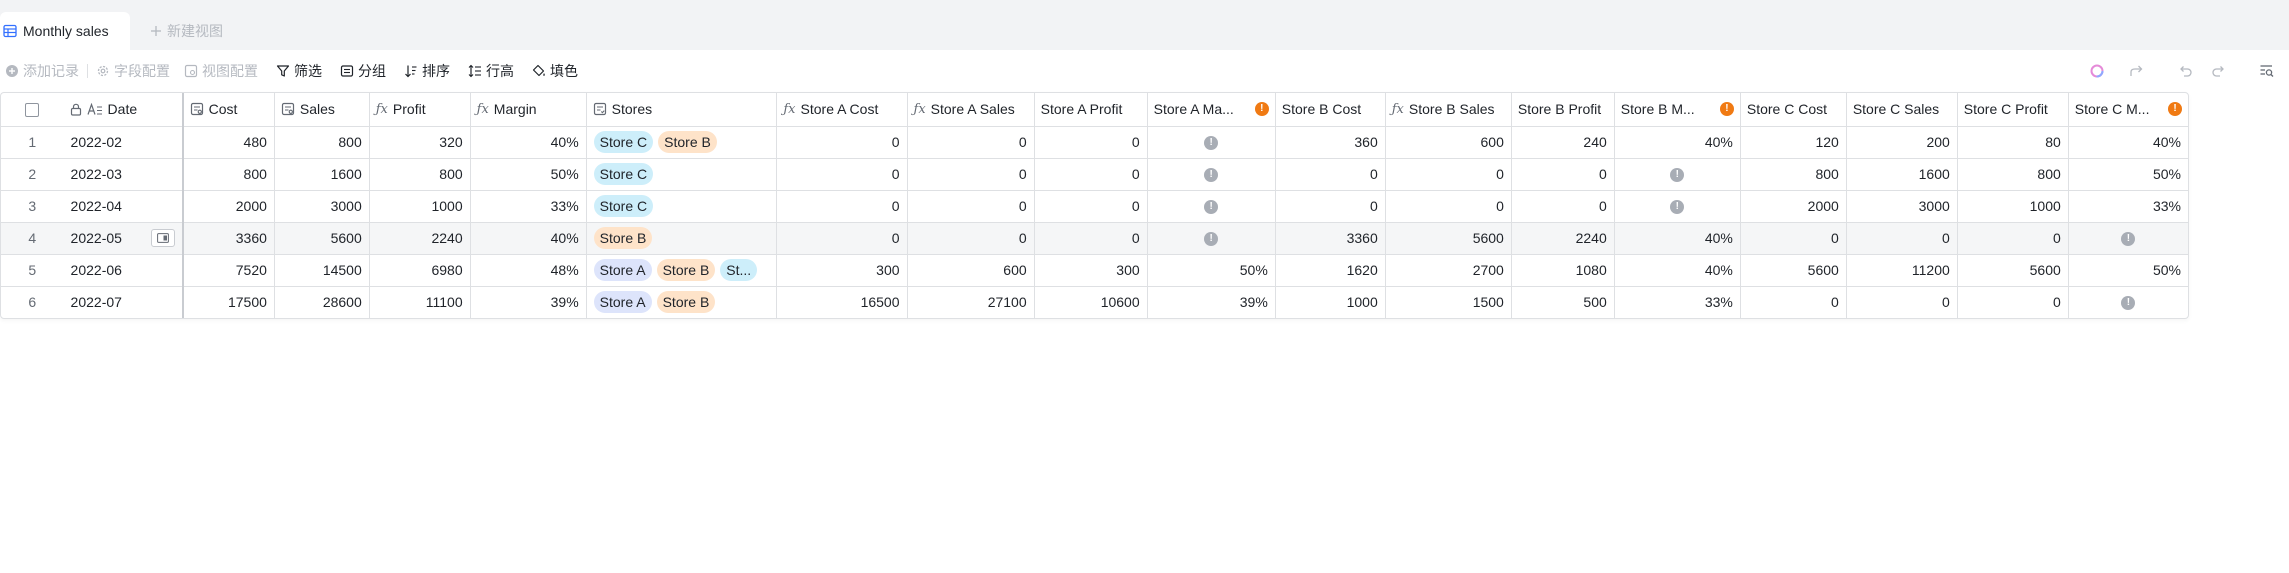 This screenshot has width=2289, height=573. What do you see at coordinates (32, 206) in the screenshot?
I see `row-number: 3` at bounding box center [32, 206].